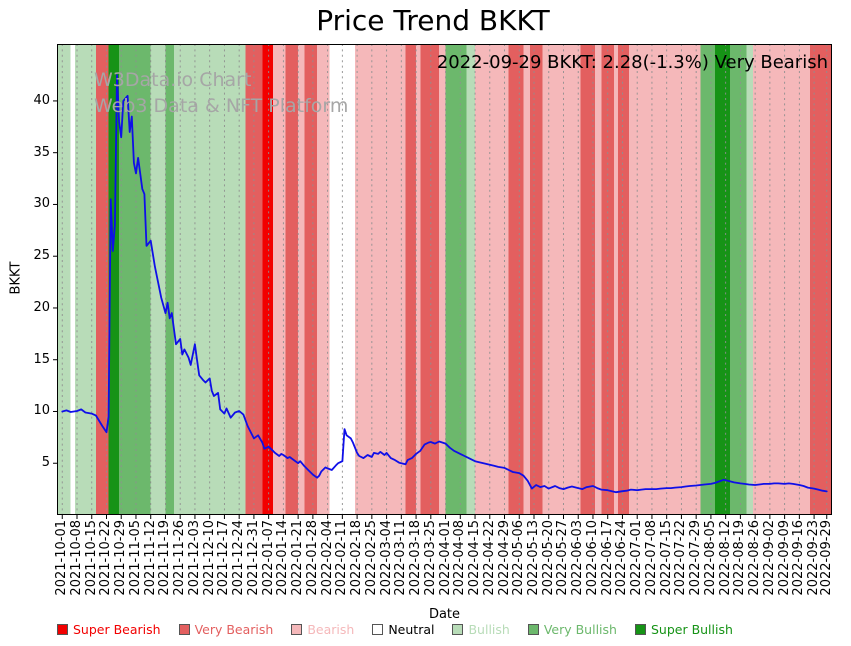  Describe the element at coordinates (357, 558) in the screenshot. I see `x-tick-label: 2022-02-18` at that location.